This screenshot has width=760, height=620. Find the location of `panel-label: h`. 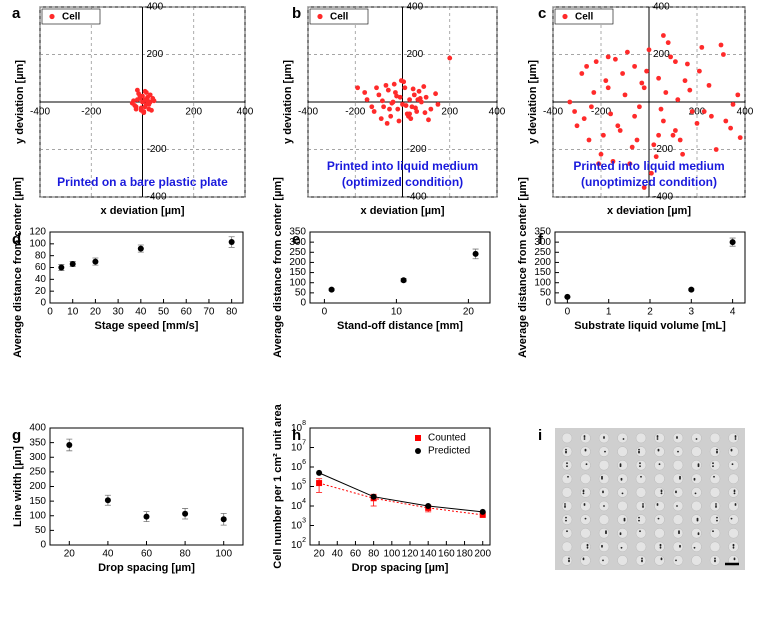

panel-label: h is located at coordinates (296, 435).